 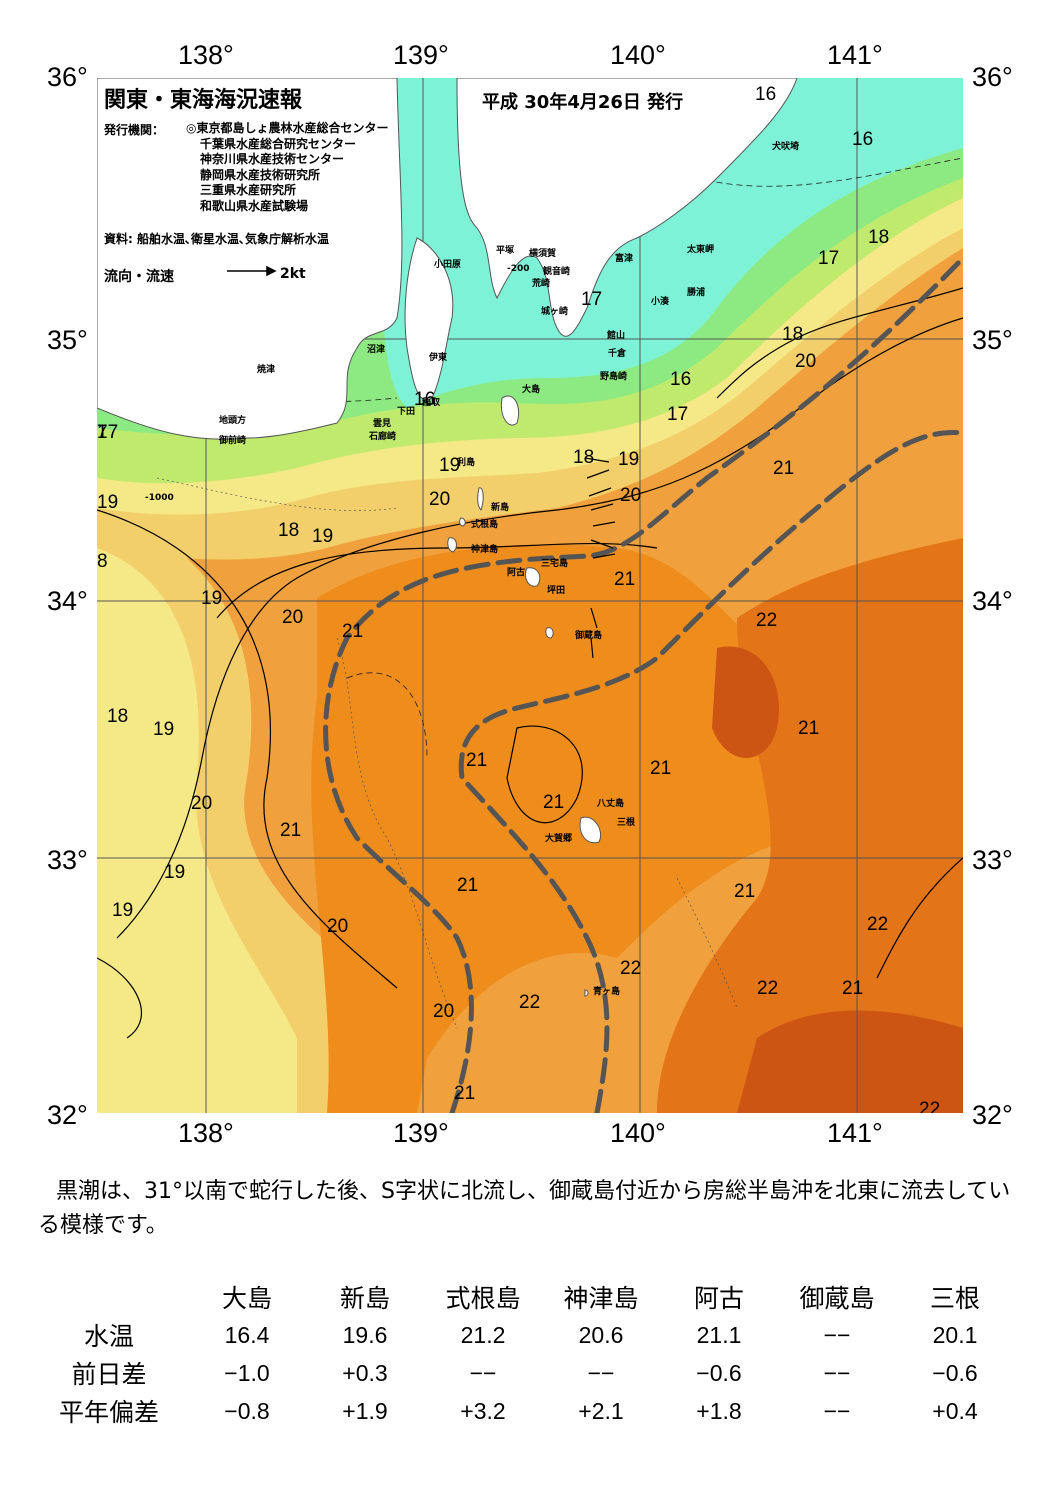 What do you see at coordinates (542, 253) in the screenshot?
I see `place-yokosuka: 横須賀` at bounding box center [542, 253].